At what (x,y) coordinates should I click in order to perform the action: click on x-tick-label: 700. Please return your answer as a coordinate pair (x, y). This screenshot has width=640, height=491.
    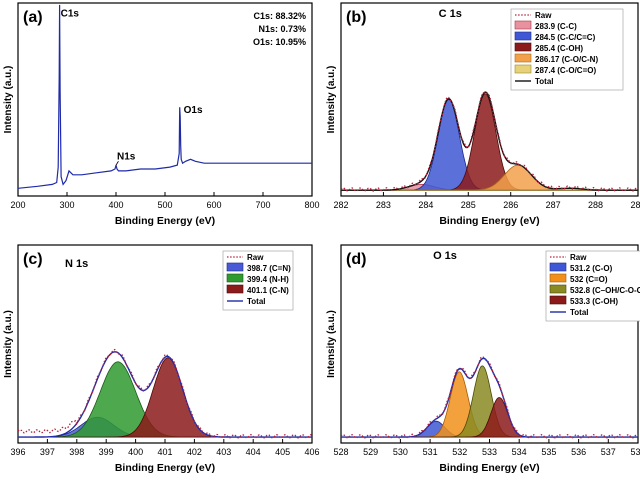
    Looking at the image, I should click on (262, 205).